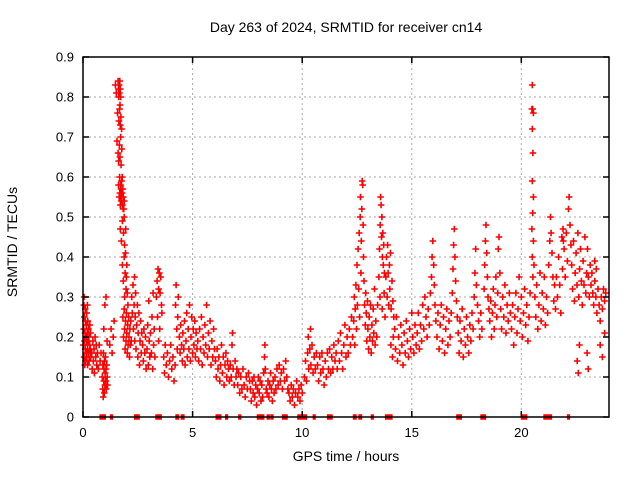 The height and width of the screenshot is (480, 640). Describe the element at coordinates (412, 432) in the screenshot. I see `x-tick-label: 15` at that location.